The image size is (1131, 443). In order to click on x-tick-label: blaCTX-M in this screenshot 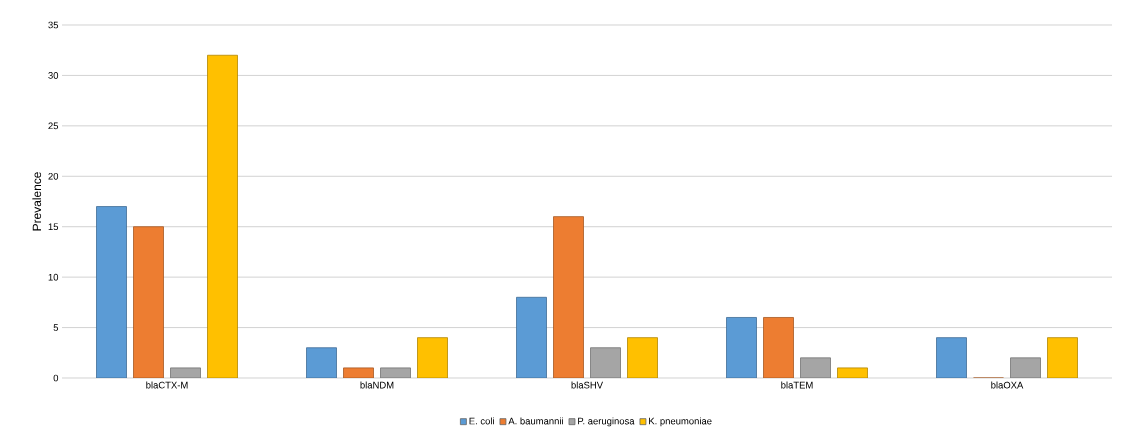, I will do `click(167, 385)`.